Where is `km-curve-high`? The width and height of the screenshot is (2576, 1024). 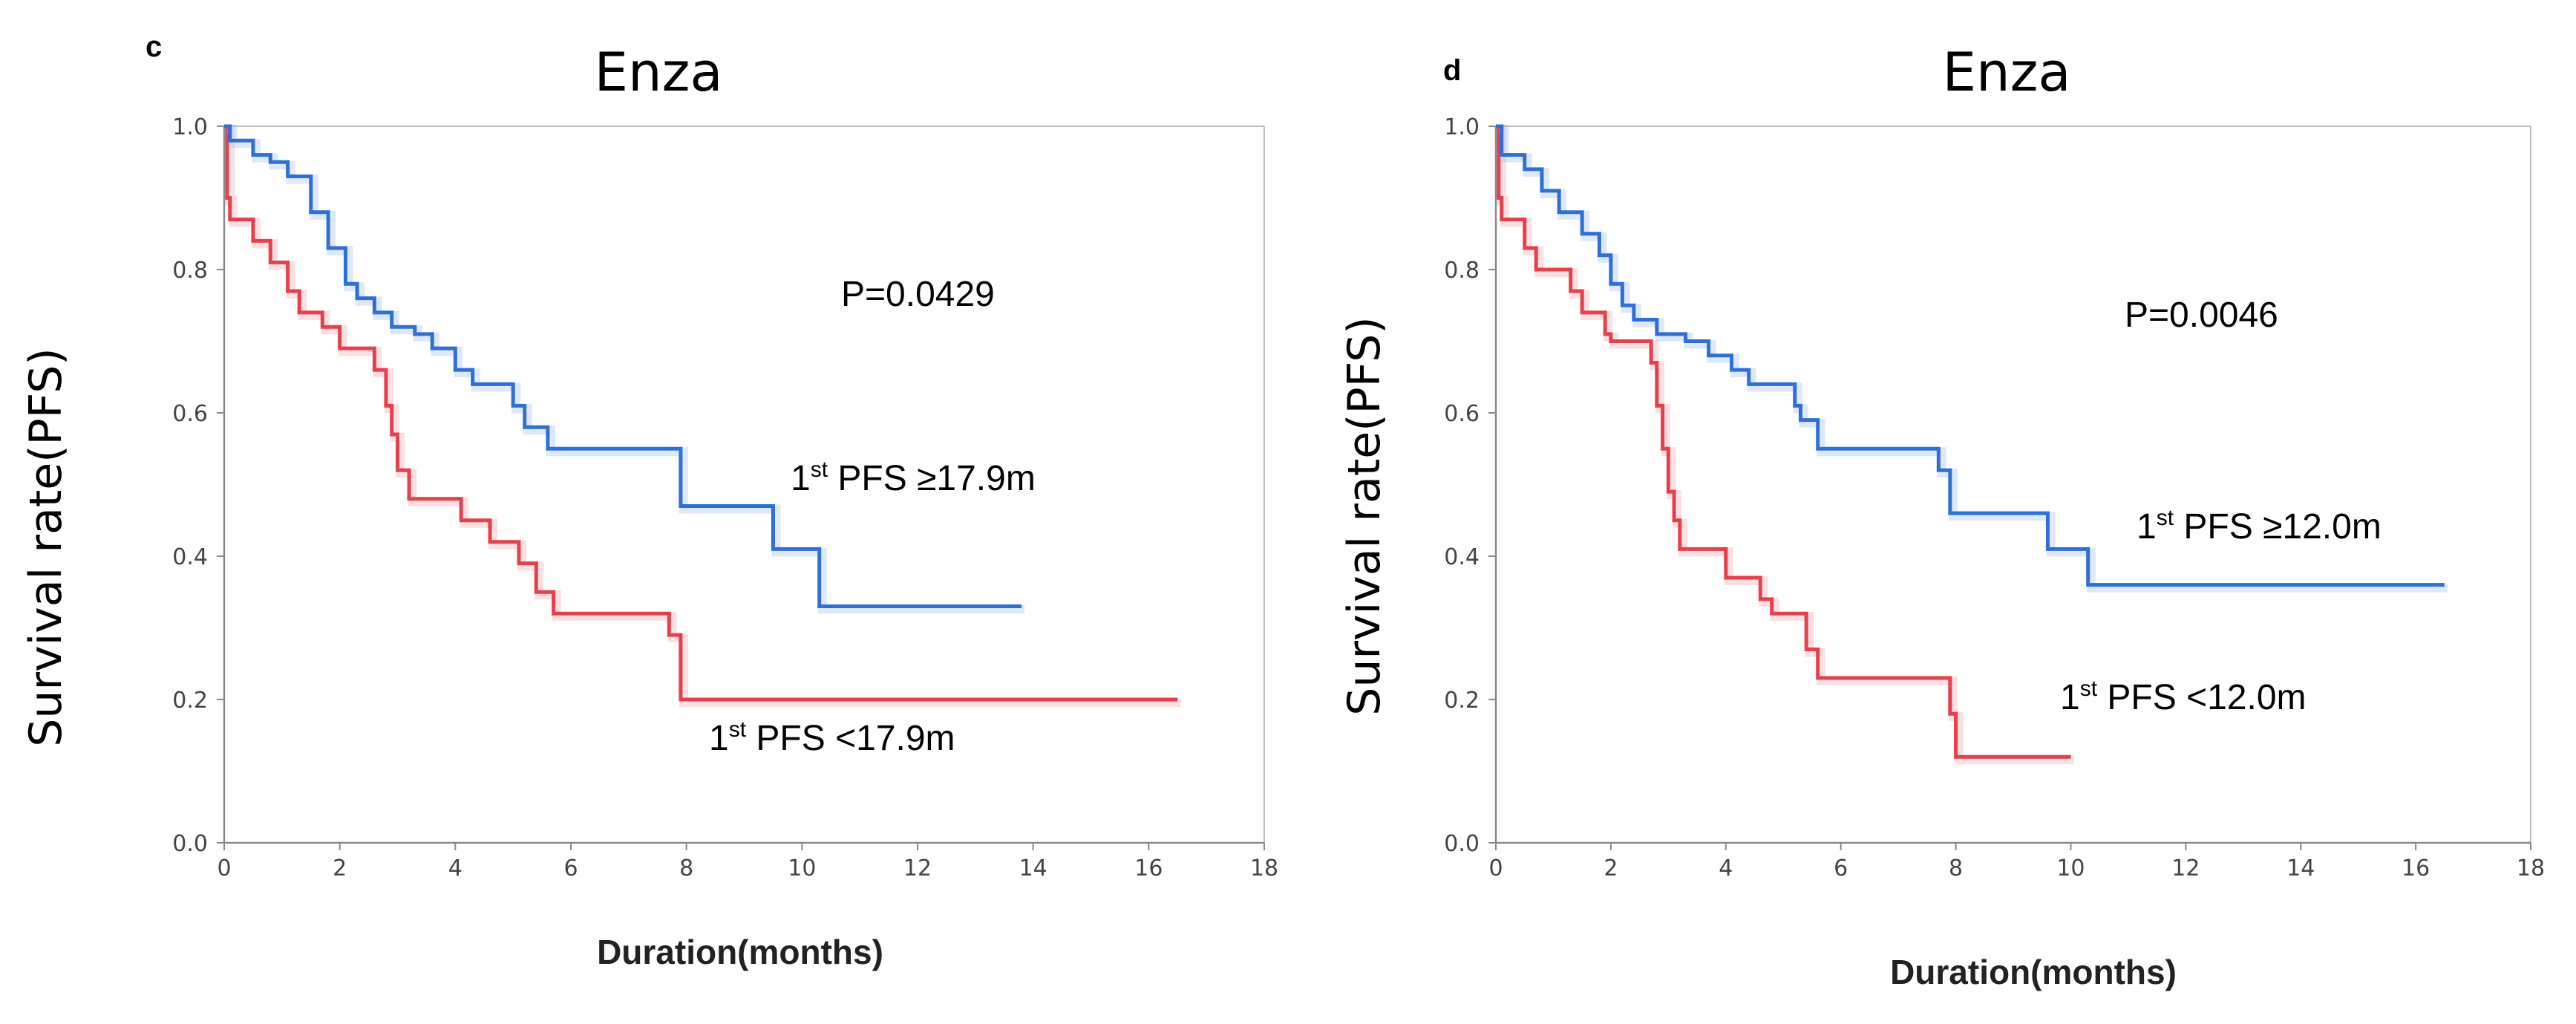 km-curve-high is located at coordinates (623, 366).